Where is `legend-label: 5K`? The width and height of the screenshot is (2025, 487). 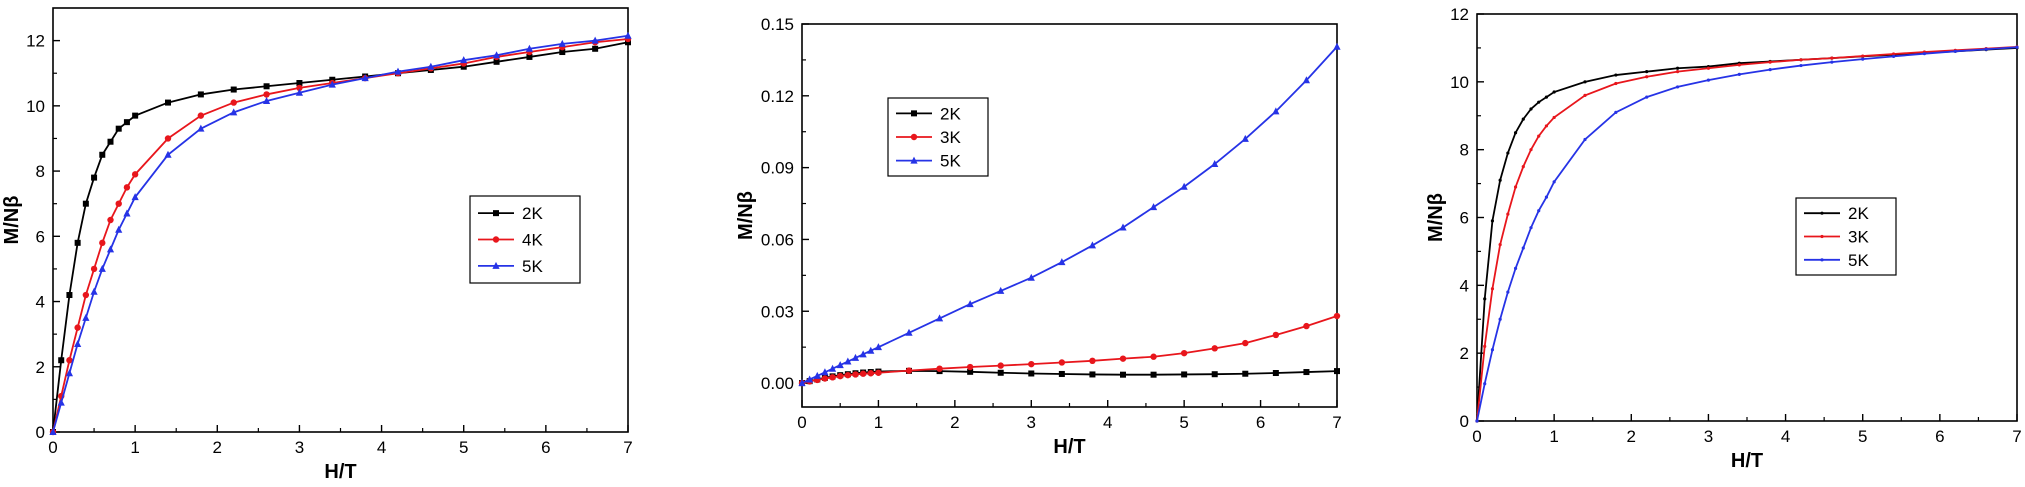
legend-label: 5K is located at coordinates (532, 266).